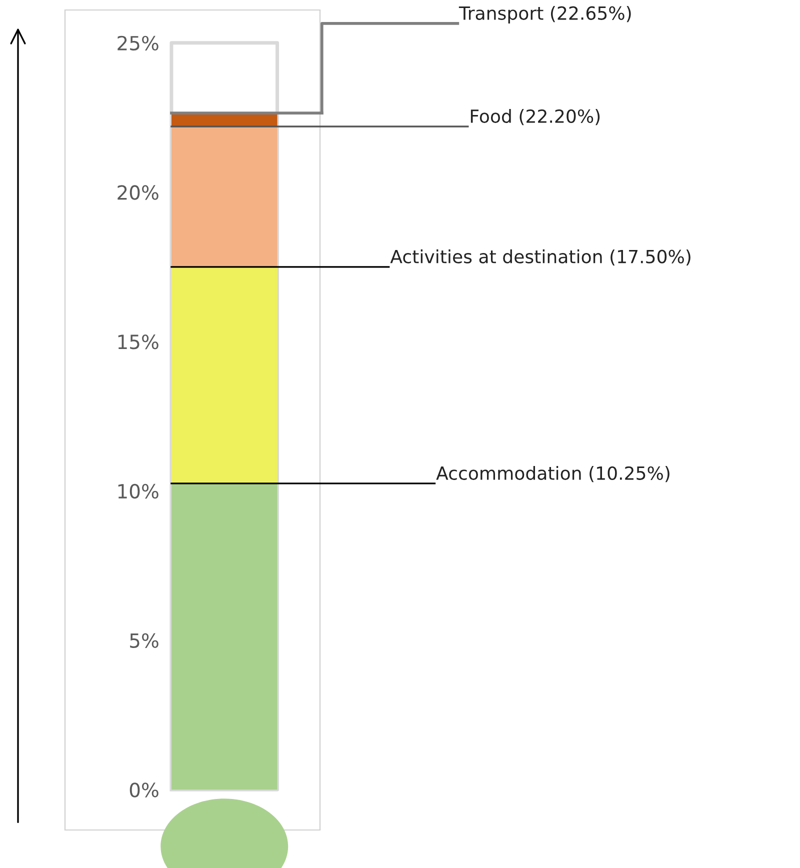 This screenshot has height=868, width=800. What do you see at coordinates (138, 43) in the screenshot?
I see `y-tick-label: 25%` at bounding box center [138, 43].